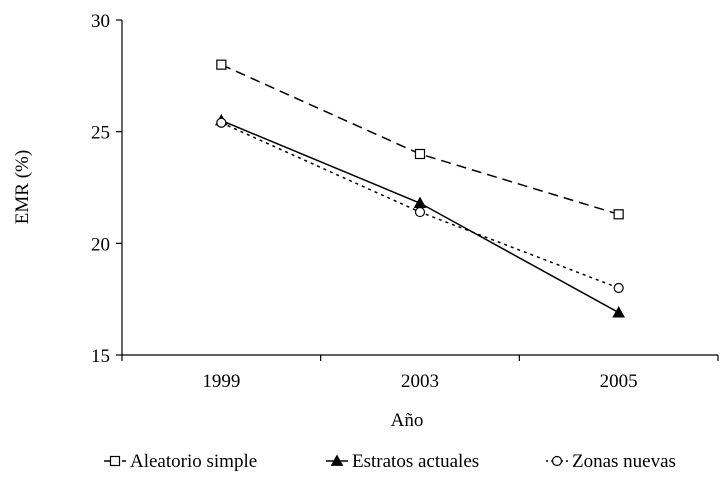  Describe the element at coordinates (624, 461) in the screenshot. I see `legend-label: Zonas nuevas` at that location.